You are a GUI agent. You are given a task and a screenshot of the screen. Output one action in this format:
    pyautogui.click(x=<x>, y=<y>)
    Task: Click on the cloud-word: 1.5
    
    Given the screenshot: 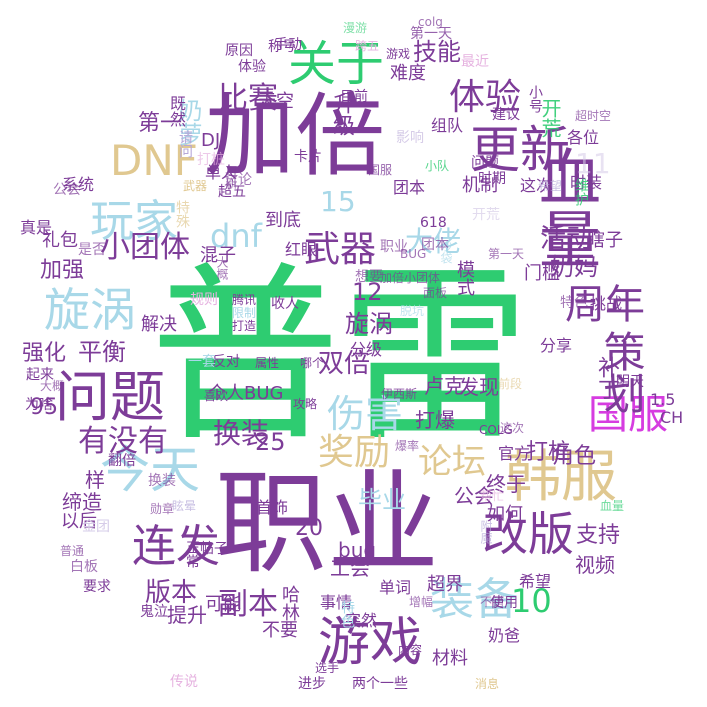 What is the action you would take?
    pyautogui.click(x=663, y=399)
    